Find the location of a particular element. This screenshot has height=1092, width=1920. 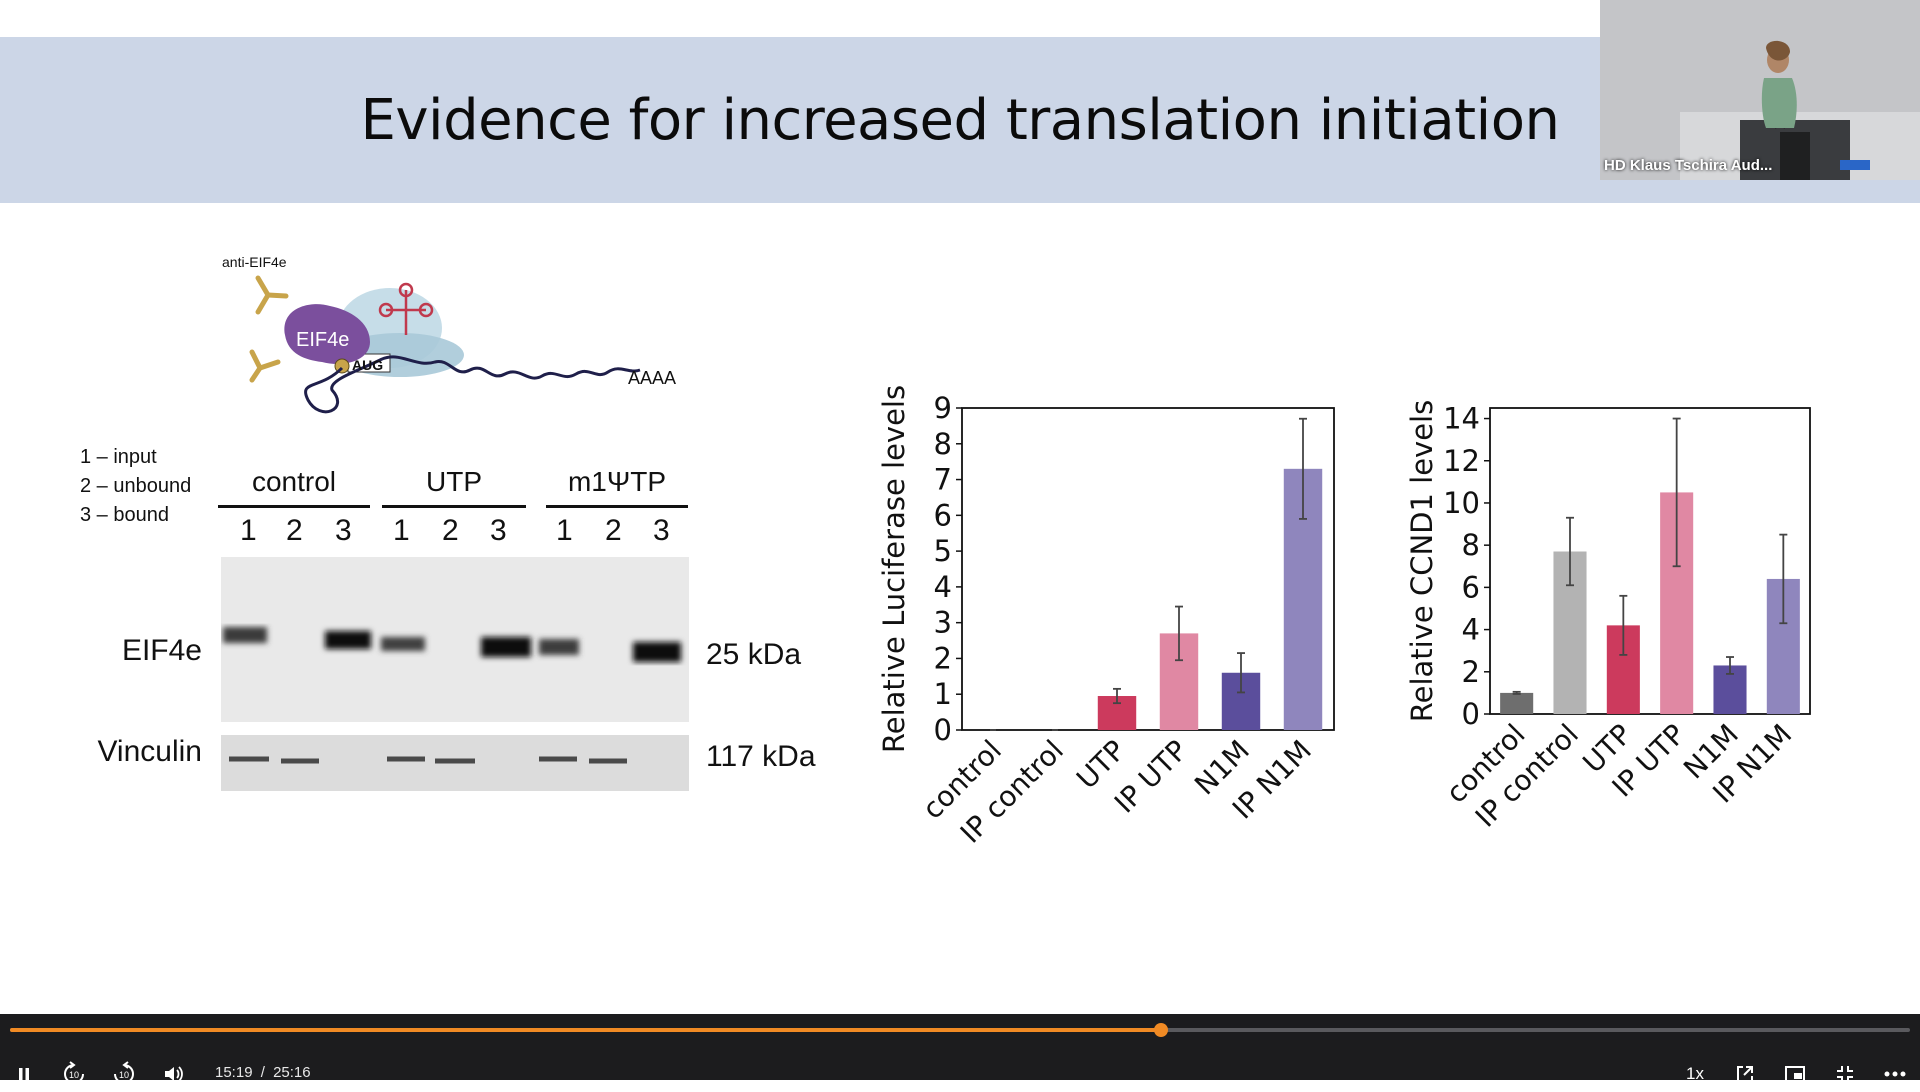

western-blot-eif4e is located at coordinates (455, 639).